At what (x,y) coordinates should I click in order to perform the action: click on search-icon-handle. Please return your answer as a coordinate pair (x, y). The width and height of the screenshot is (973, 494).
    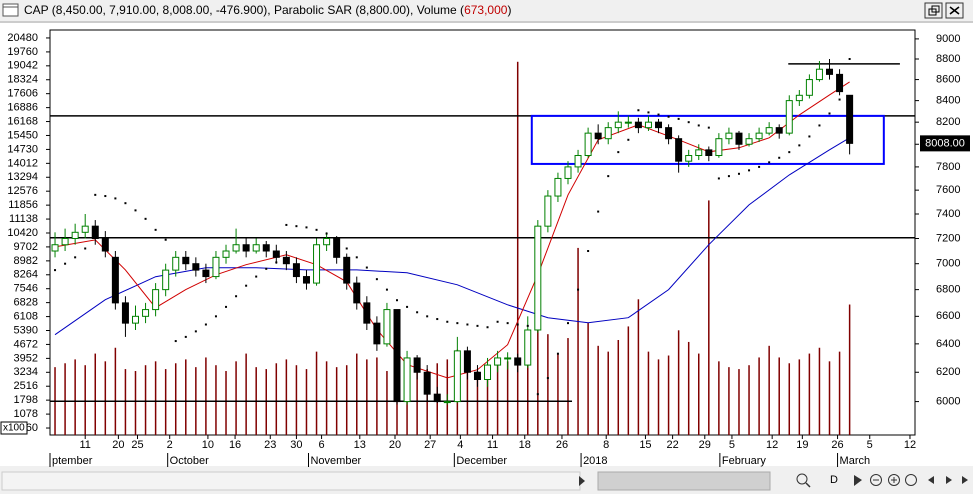
    Looking at the image, I should click on (808, 485).